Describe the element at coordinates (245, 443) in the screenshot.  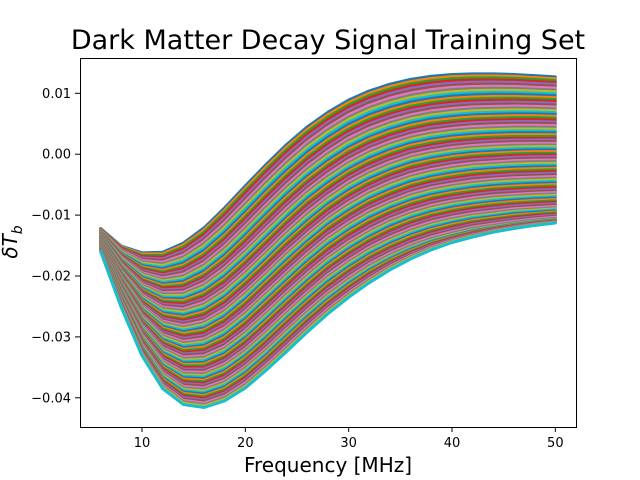
I see `x-tick-label: 20` at that location.